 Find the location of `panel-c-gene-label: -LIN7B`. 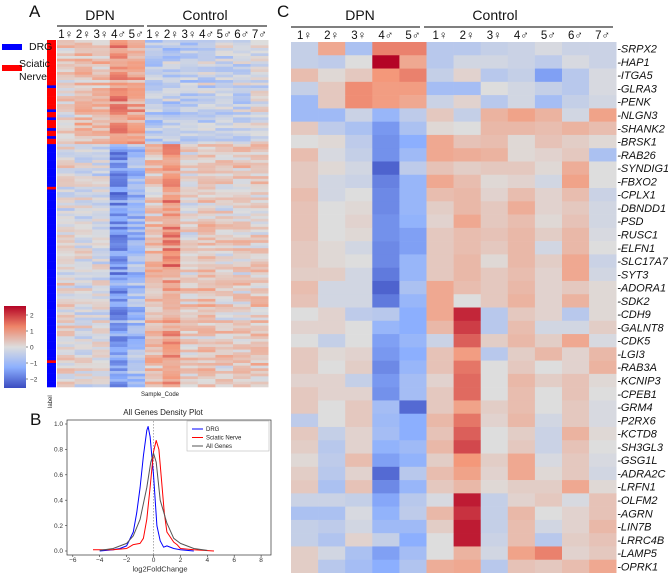

panel-c-gene-label: -LIN7B is located at coordinates (634, 528).